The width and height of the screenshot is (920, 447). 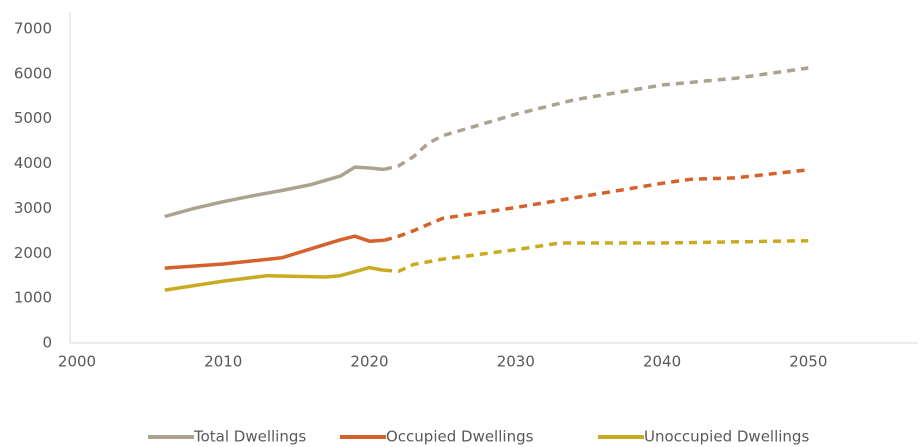 What do you see at coordinates (662, 362) in the screenshot?
I see `x-tick-label: 2040` at bounding box center [662, 362].